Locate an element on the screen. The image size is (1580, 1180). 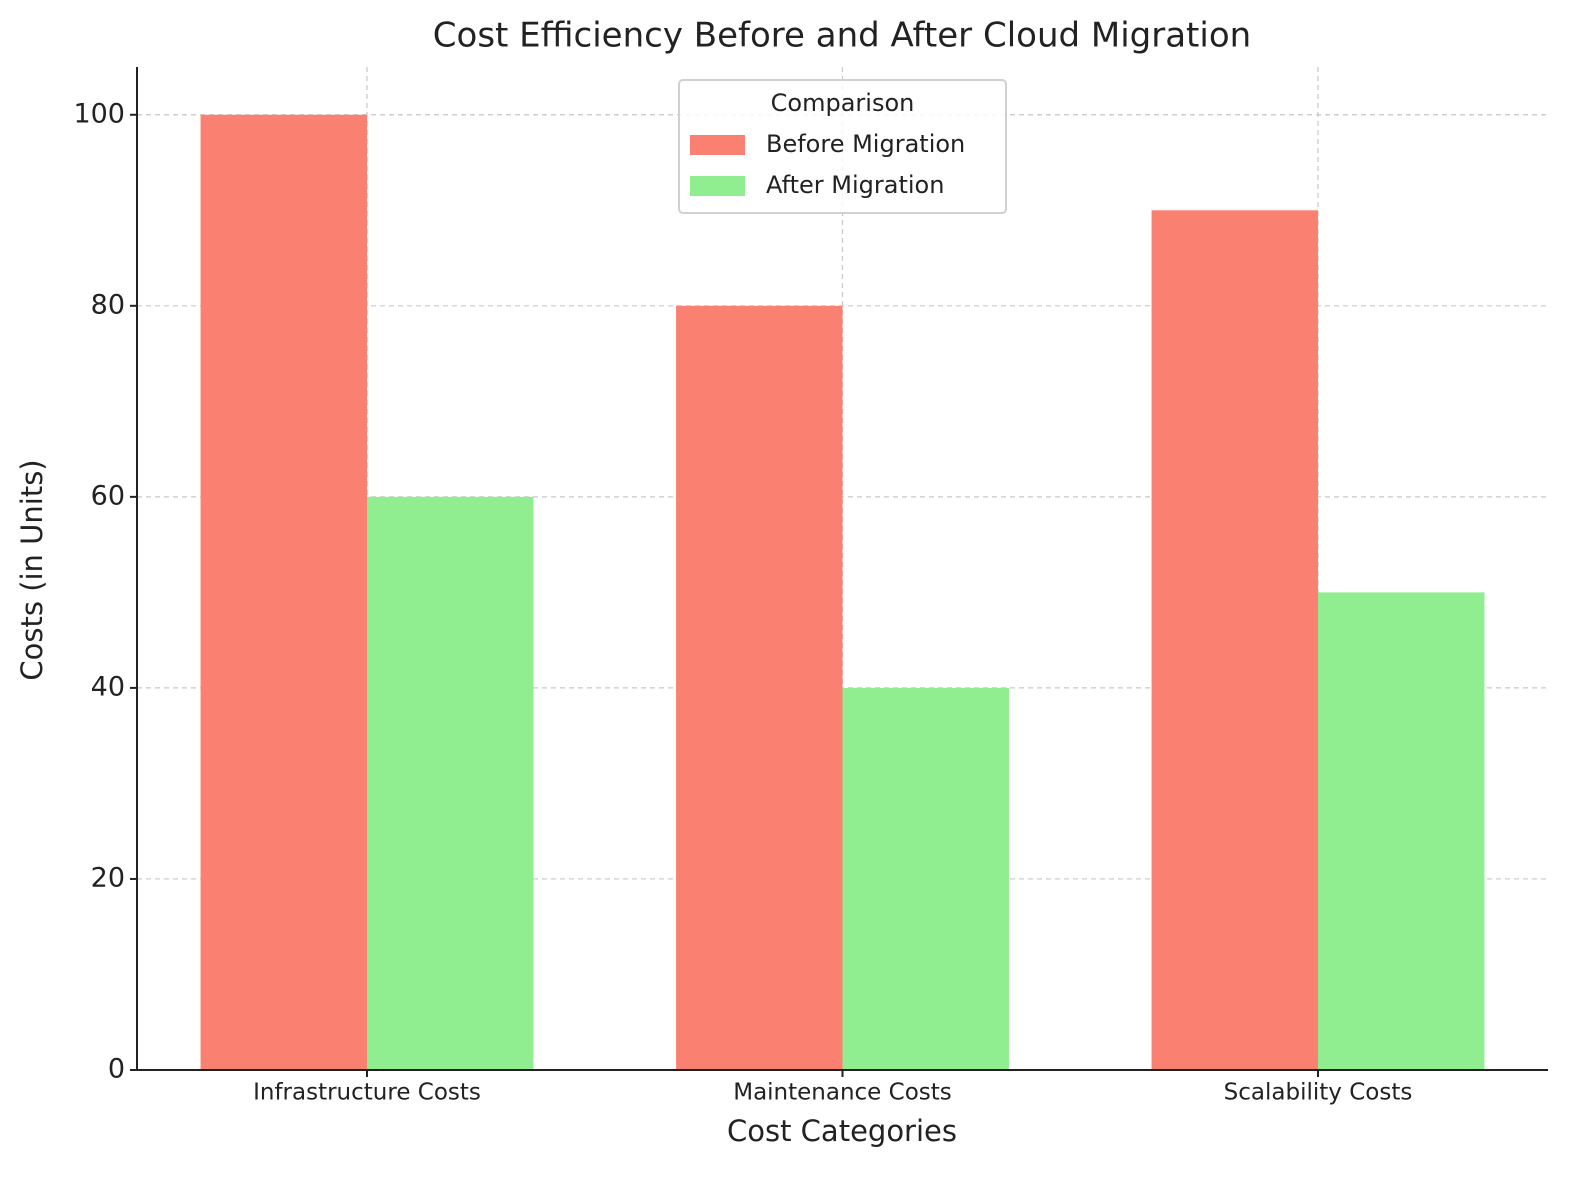
y-tick-label: 0 is located at coordinates (116, 1069).